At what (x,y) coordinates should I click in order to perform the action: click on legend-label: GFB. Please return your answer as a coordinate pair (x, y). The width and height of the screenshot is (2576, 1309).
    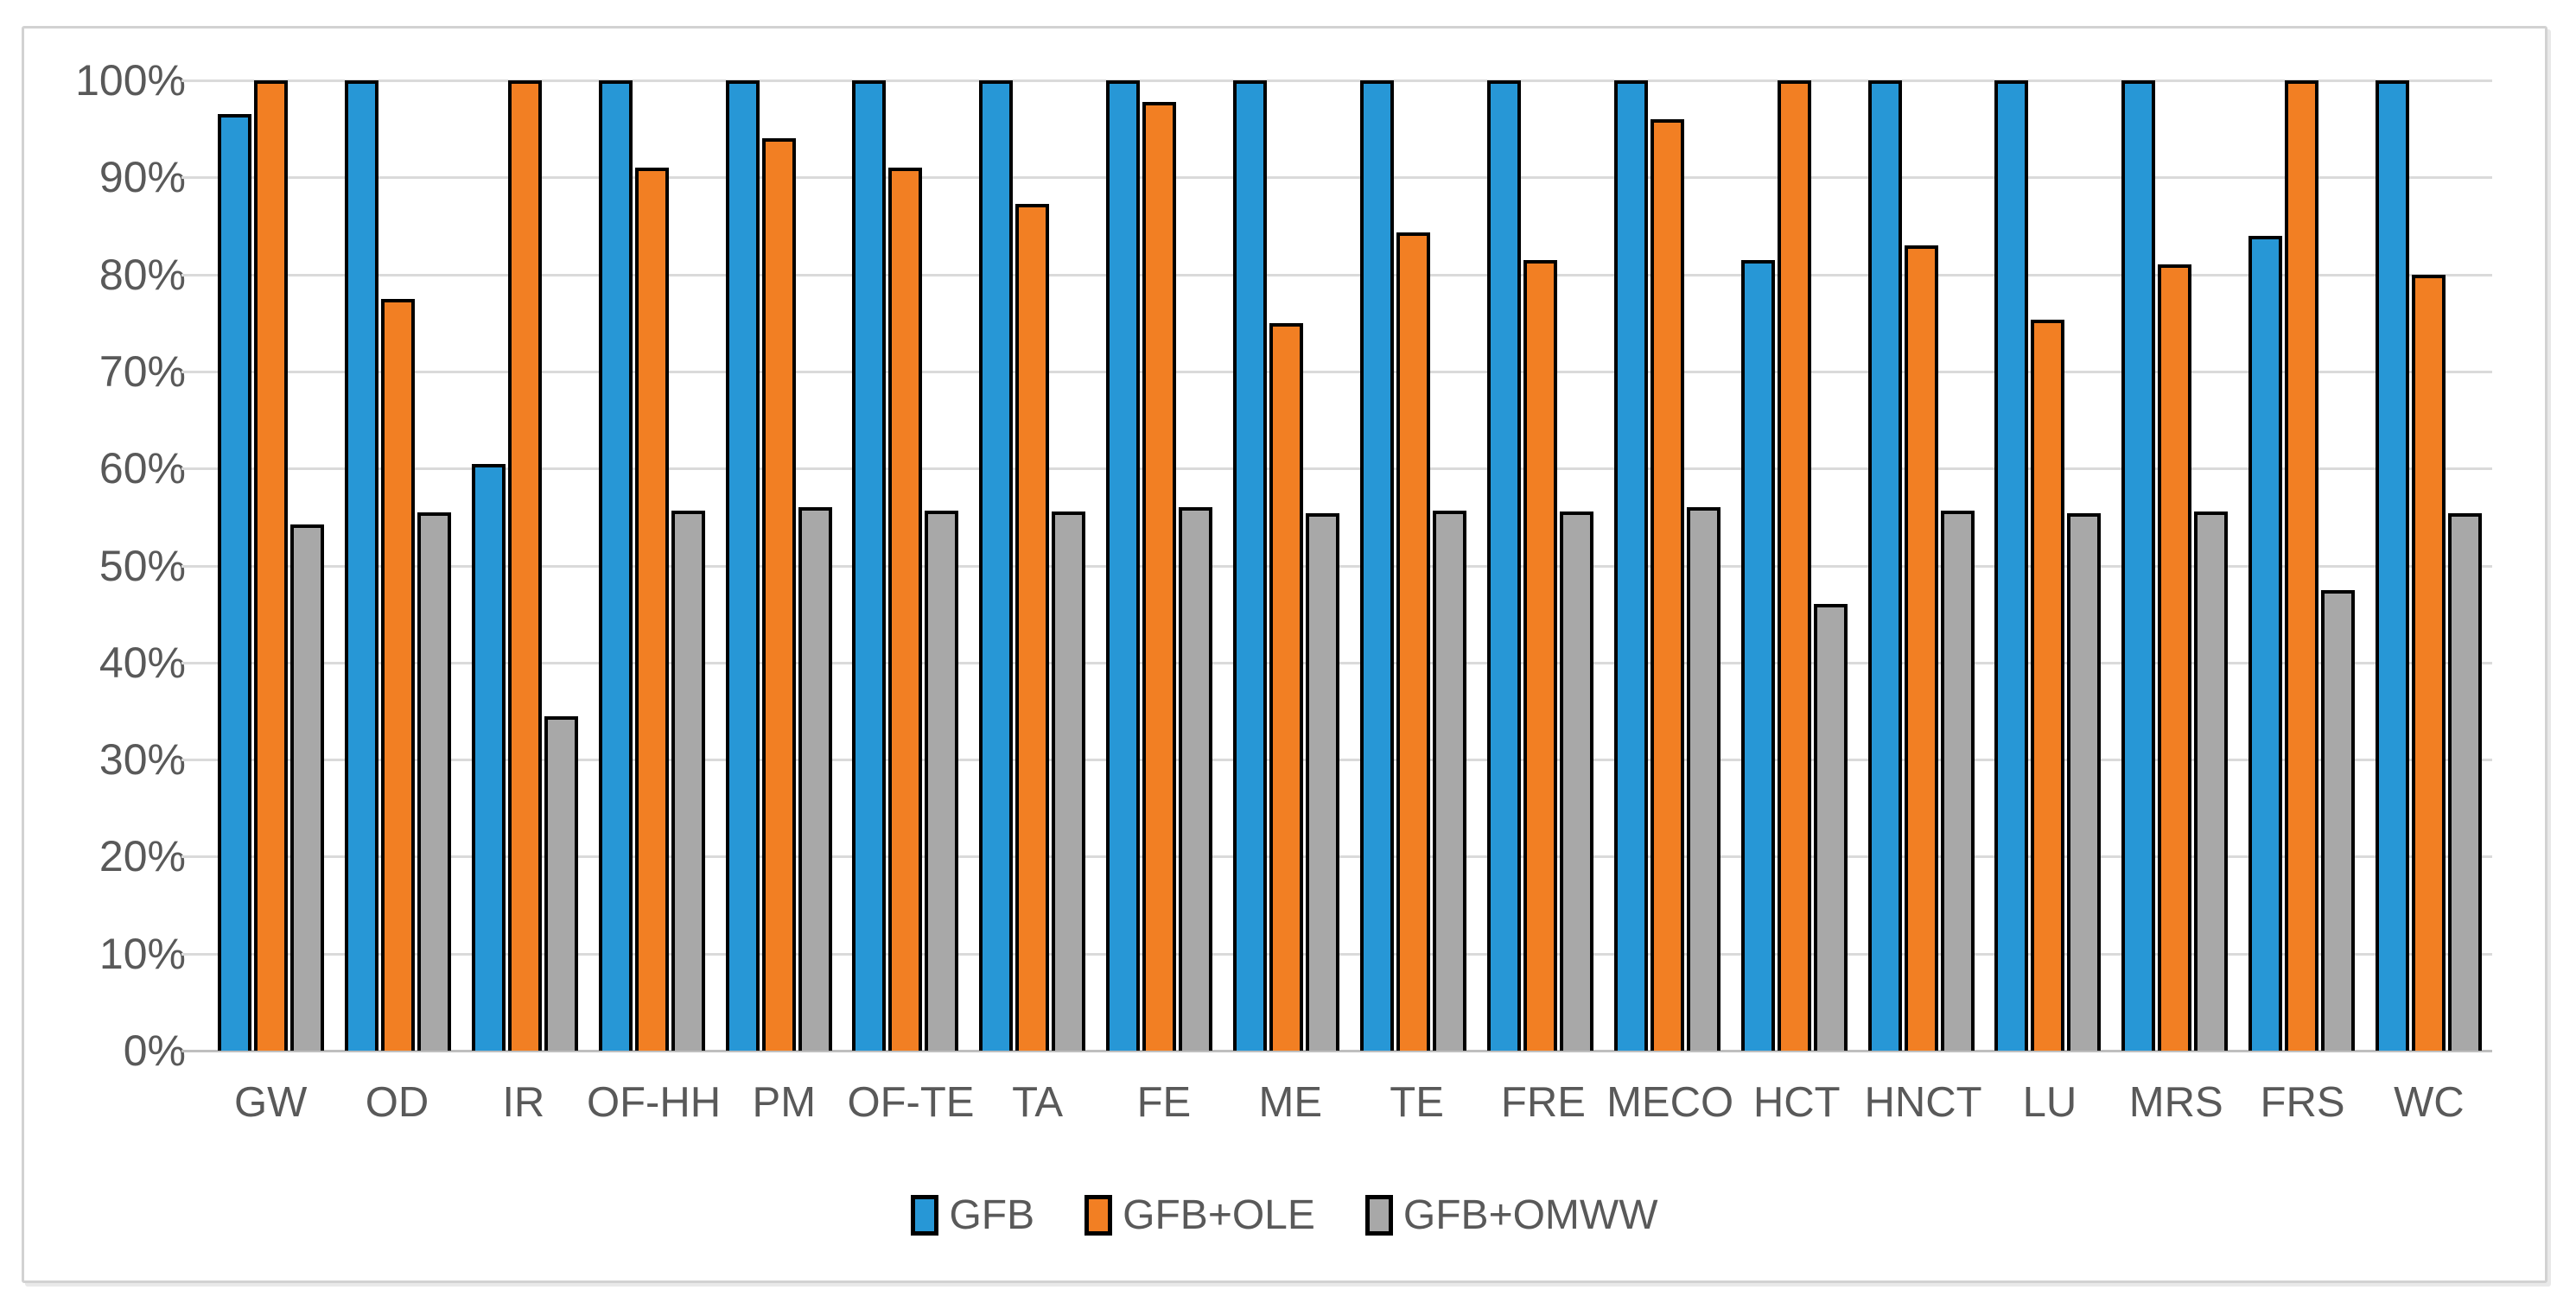
    Looking at the image, I should click on (992, 1215).